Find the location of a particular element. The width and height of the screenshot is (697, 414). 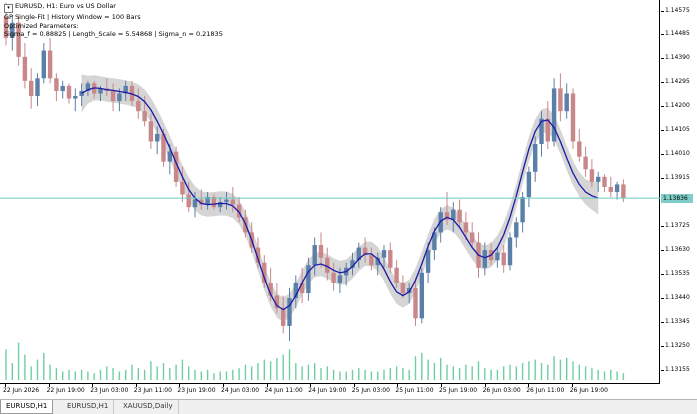

price-label: 1.14105 is located at coordinates (677, 130).